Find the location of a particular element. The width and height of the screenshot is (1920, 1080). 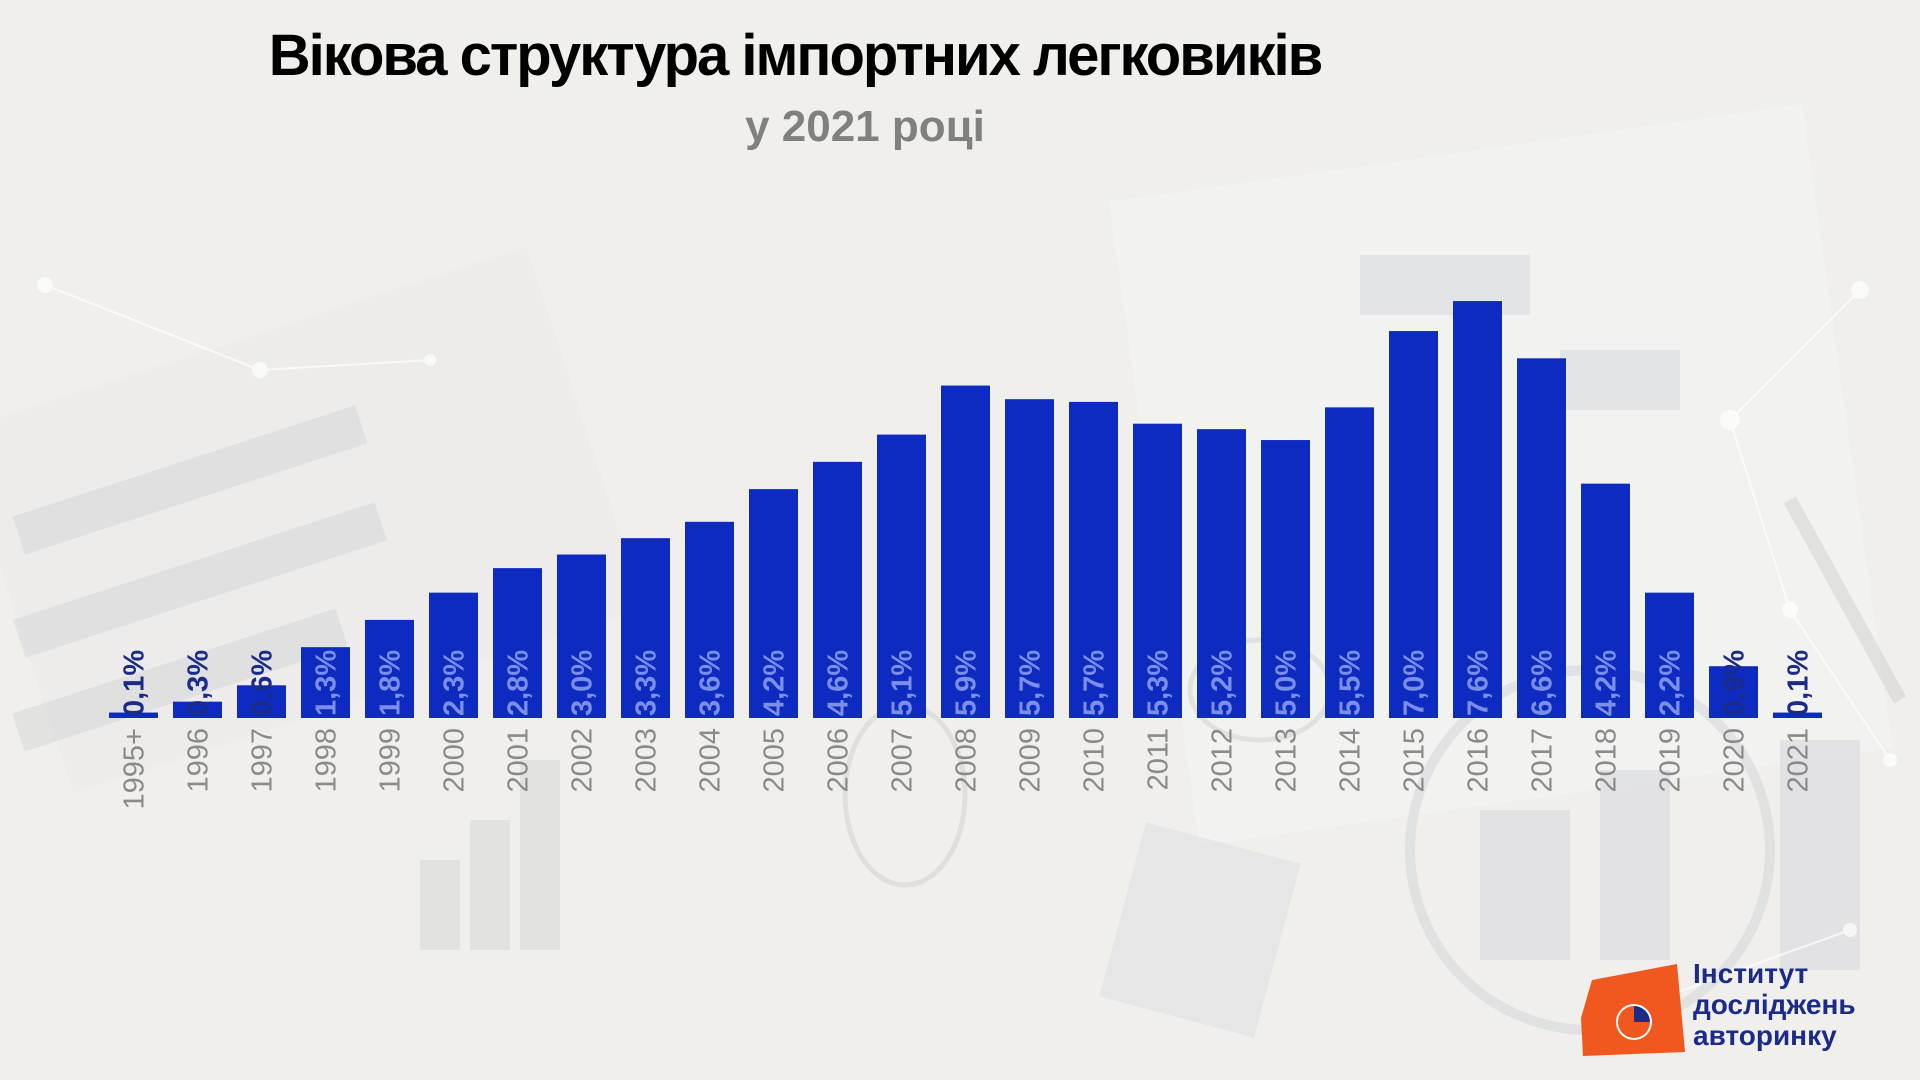

bar-2001 is located at coordinates (517, 643).